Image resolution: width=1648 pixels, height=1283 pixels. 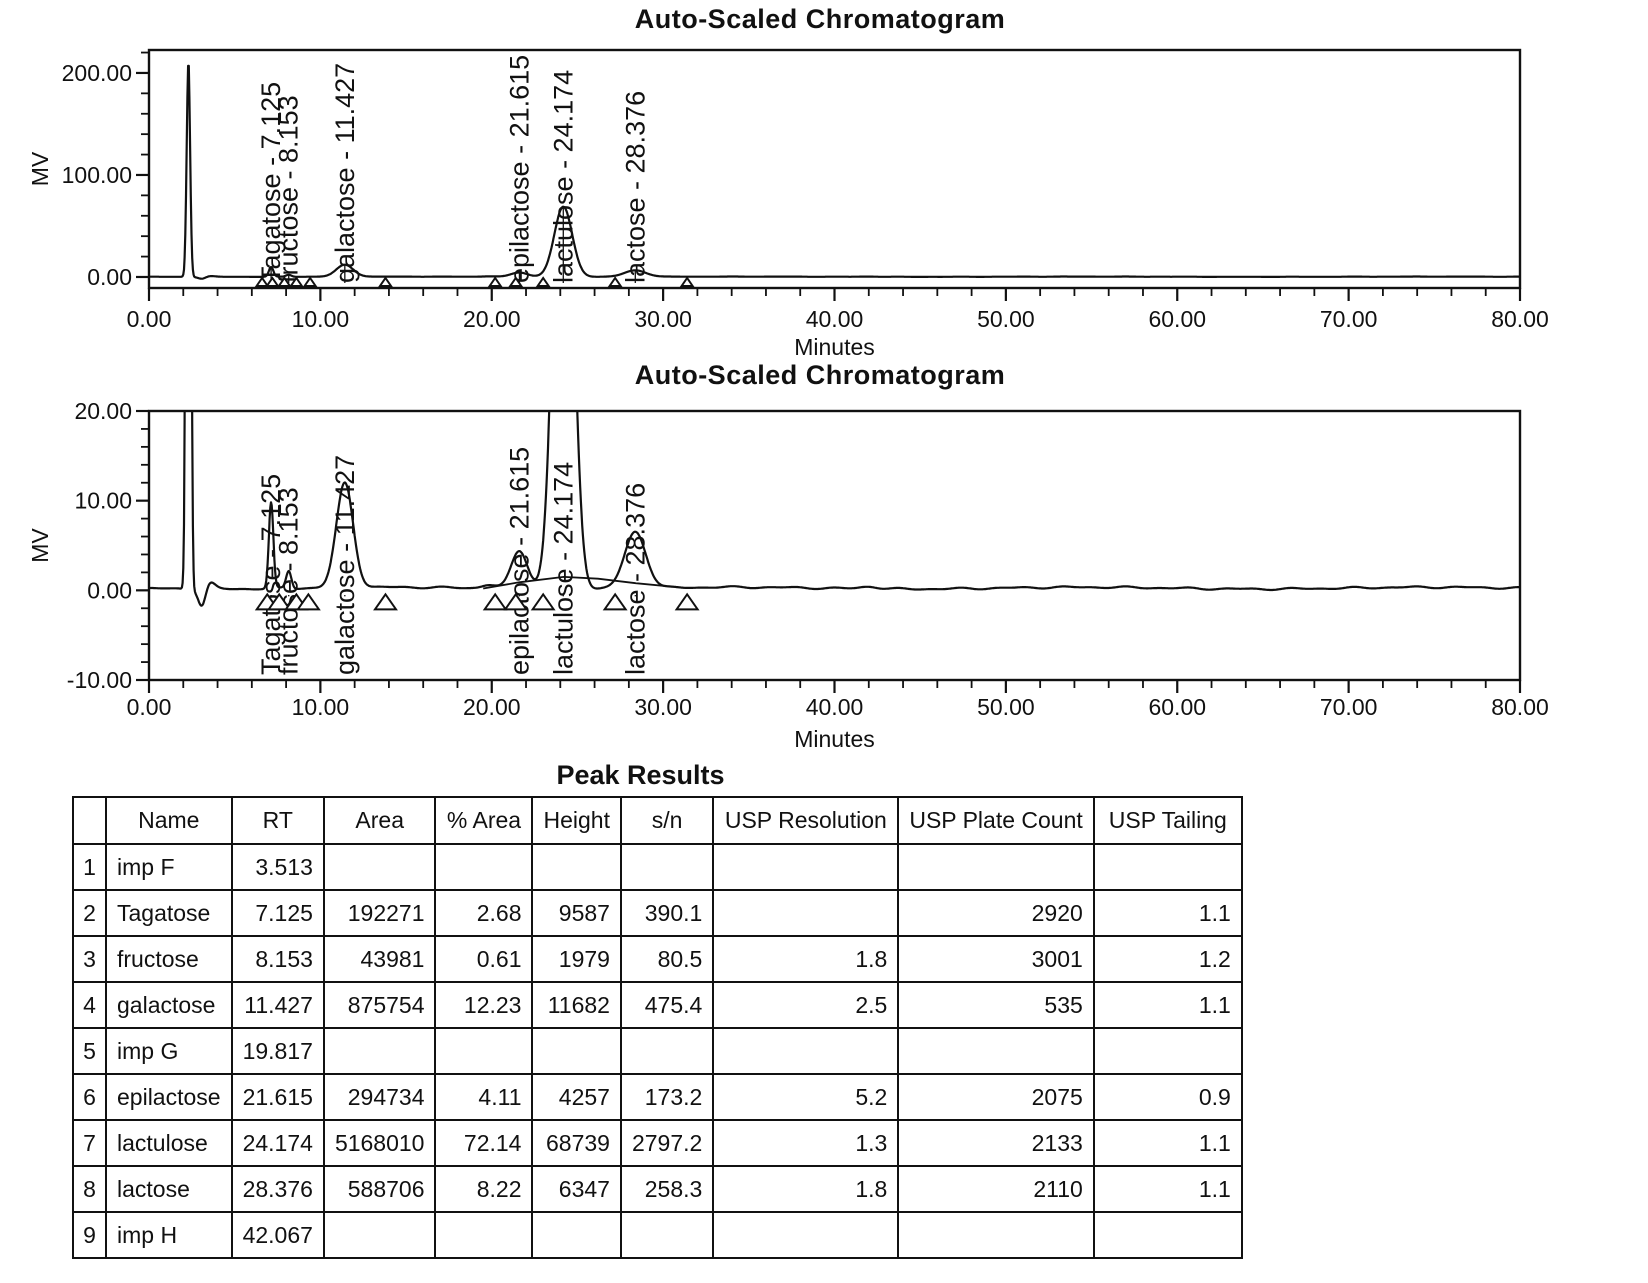 What do you see at coordinates (169, 1189) in the screenshot?
I see `table-cell: lactose` at bounding box center [169, 1189].